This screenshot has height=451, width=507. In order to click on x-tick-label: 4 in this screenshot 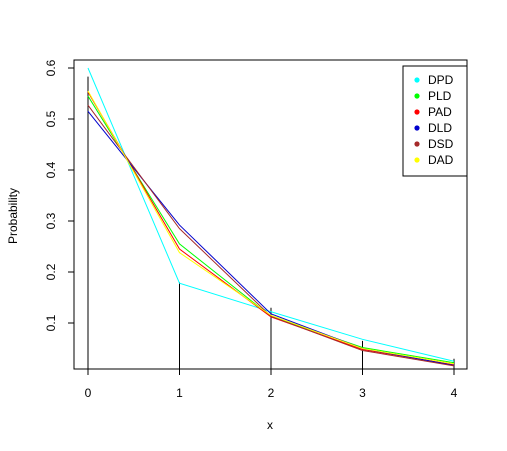, I will do `click(454, 393)`.